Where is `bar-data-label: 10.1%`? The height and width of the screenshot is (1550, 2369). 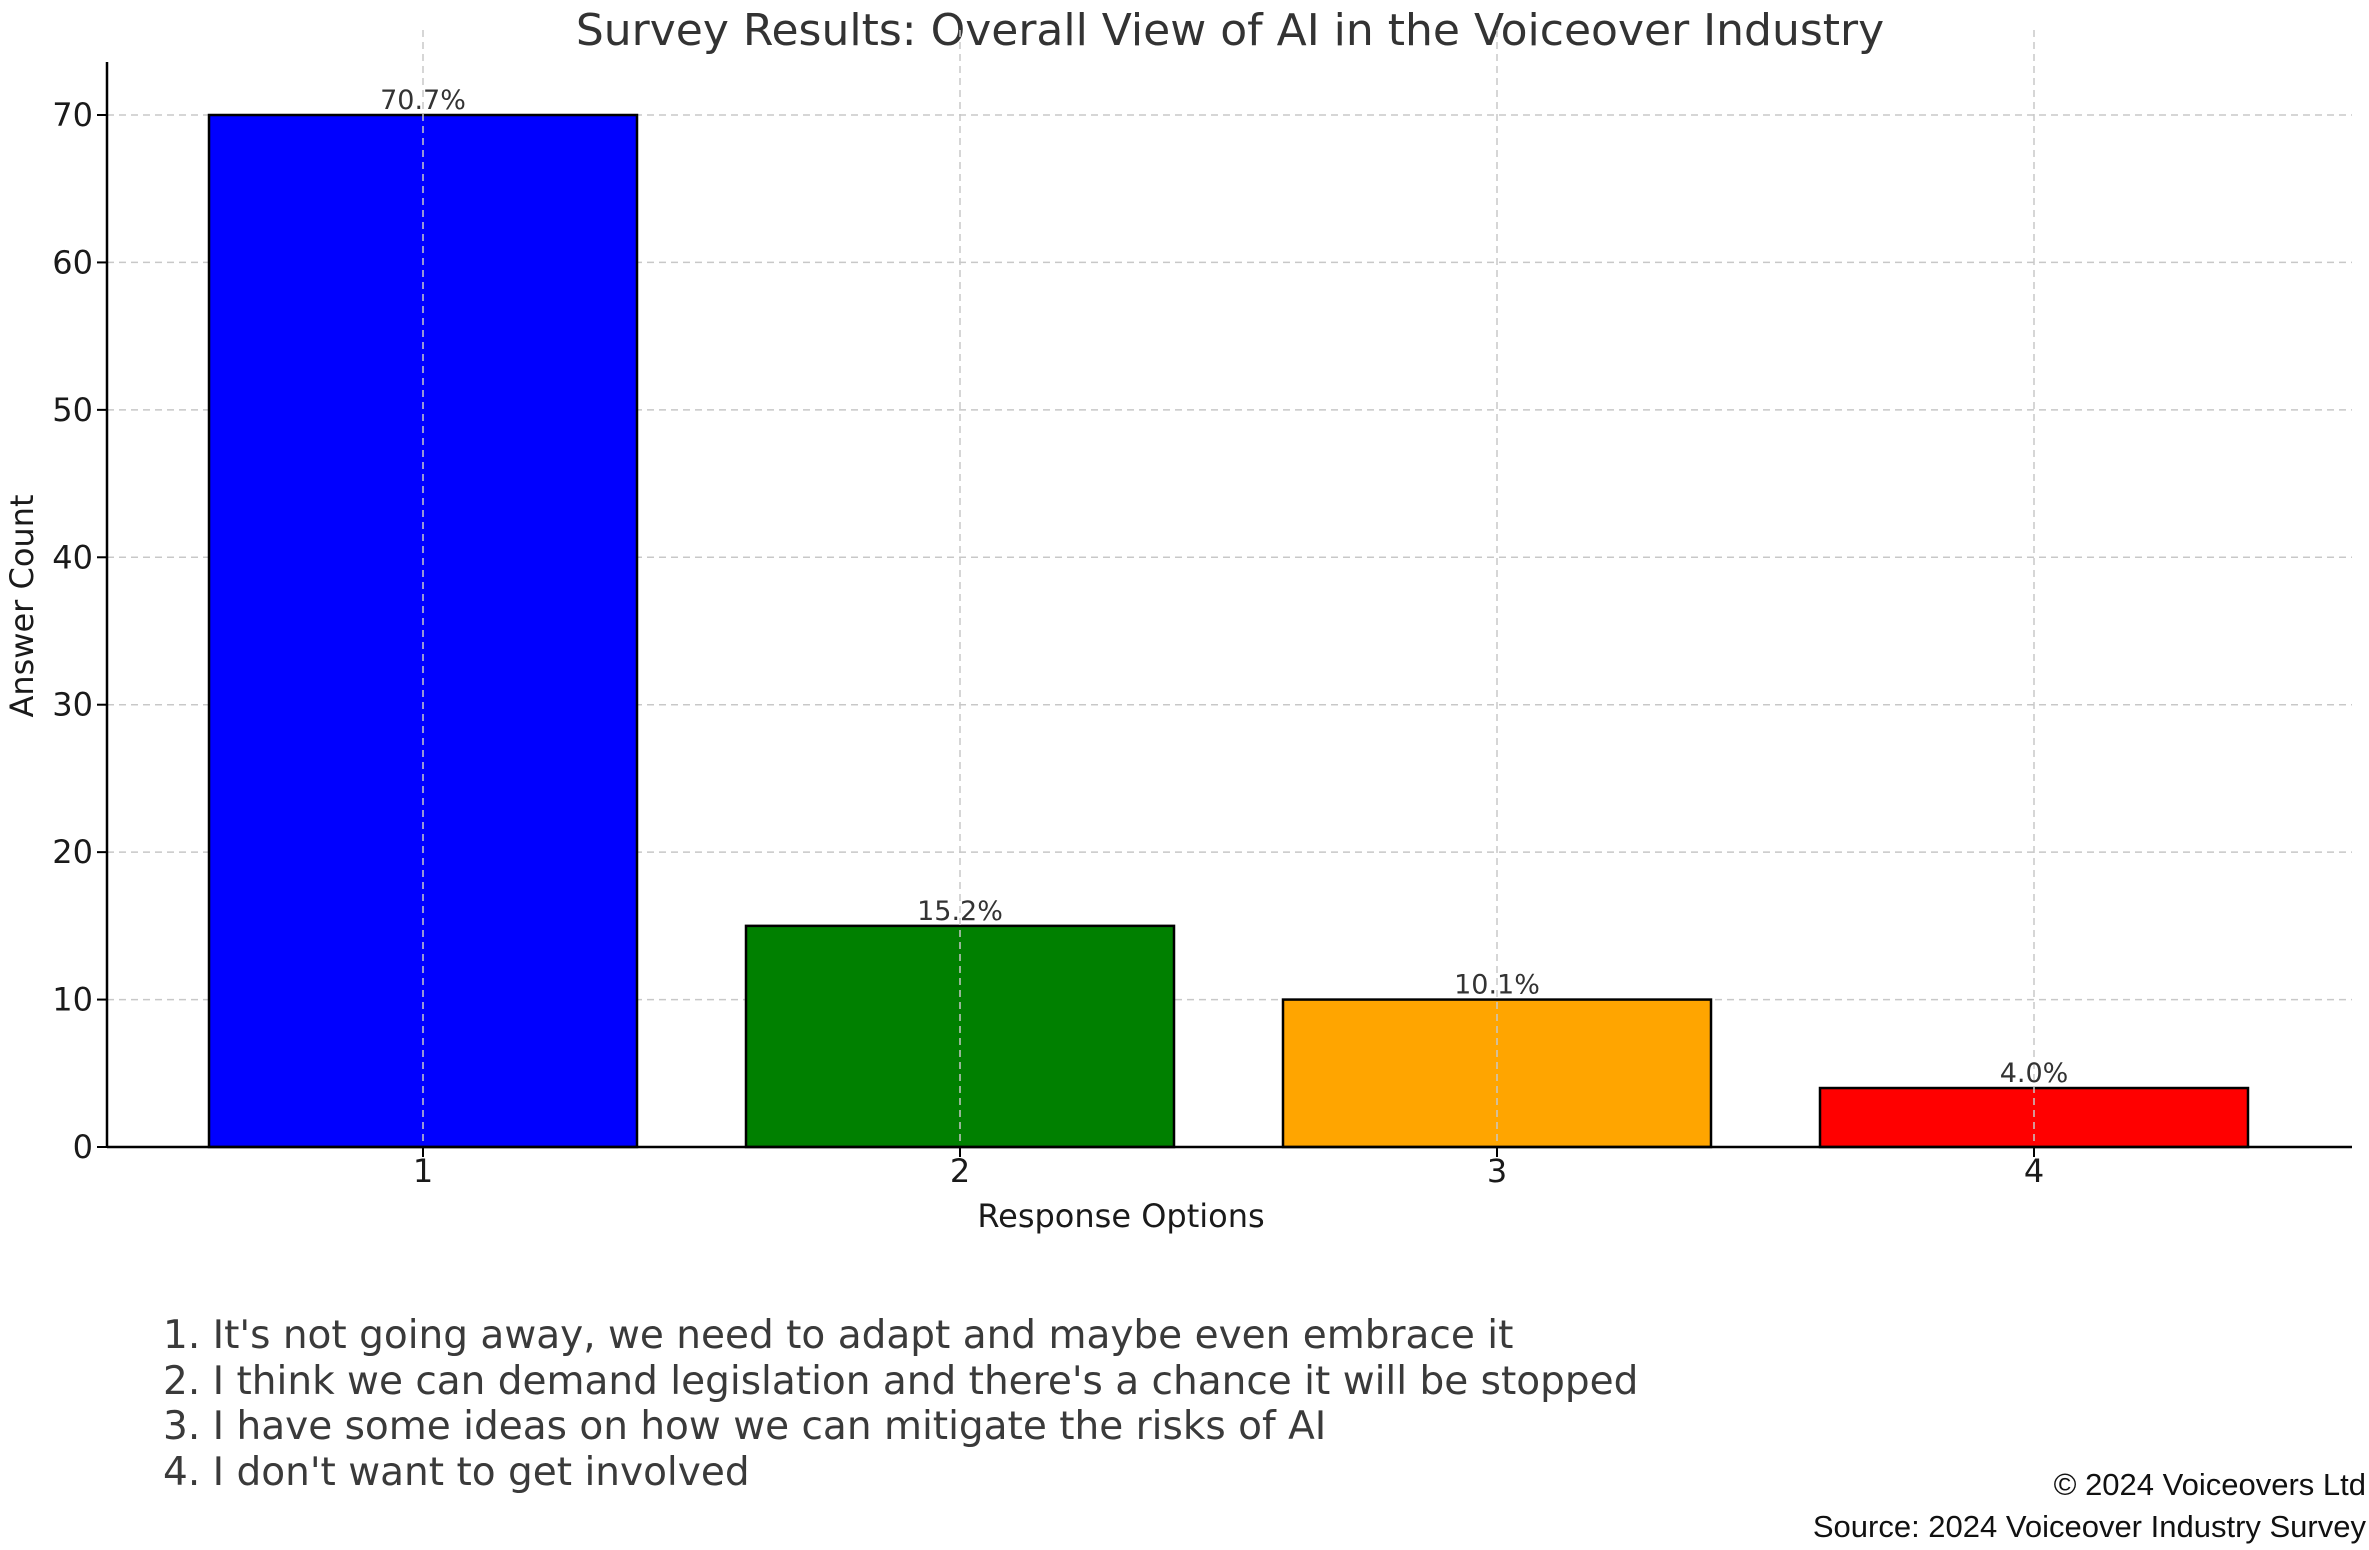
bar-data-label: 10.1% is located at coordinates (1497, 985).